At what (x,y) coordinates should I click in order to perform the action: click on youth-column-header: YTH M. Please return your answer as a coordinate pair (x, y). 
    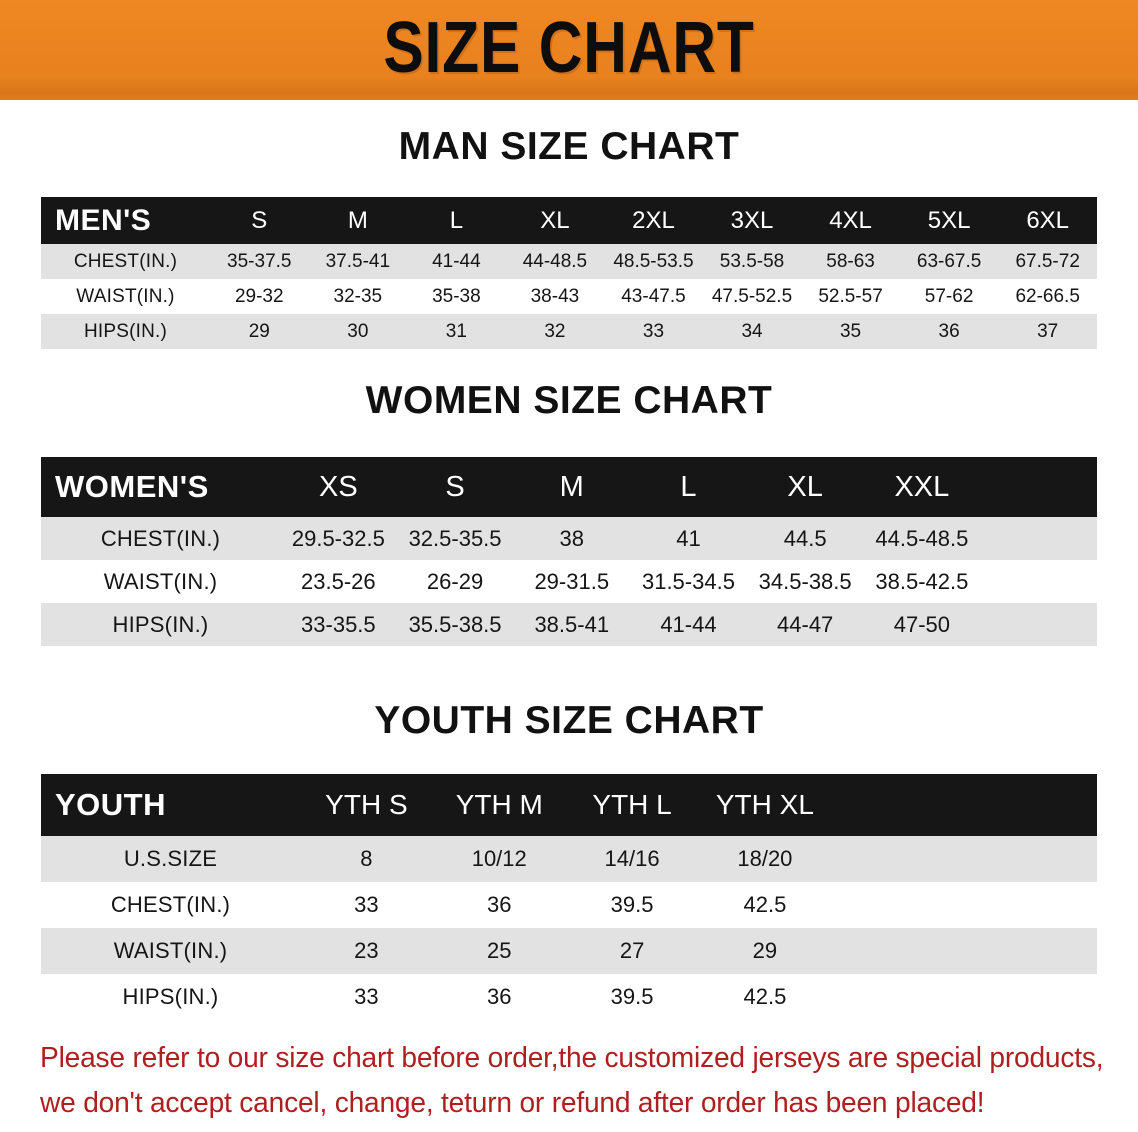
    Looking at the image, I should click on (499, 805).